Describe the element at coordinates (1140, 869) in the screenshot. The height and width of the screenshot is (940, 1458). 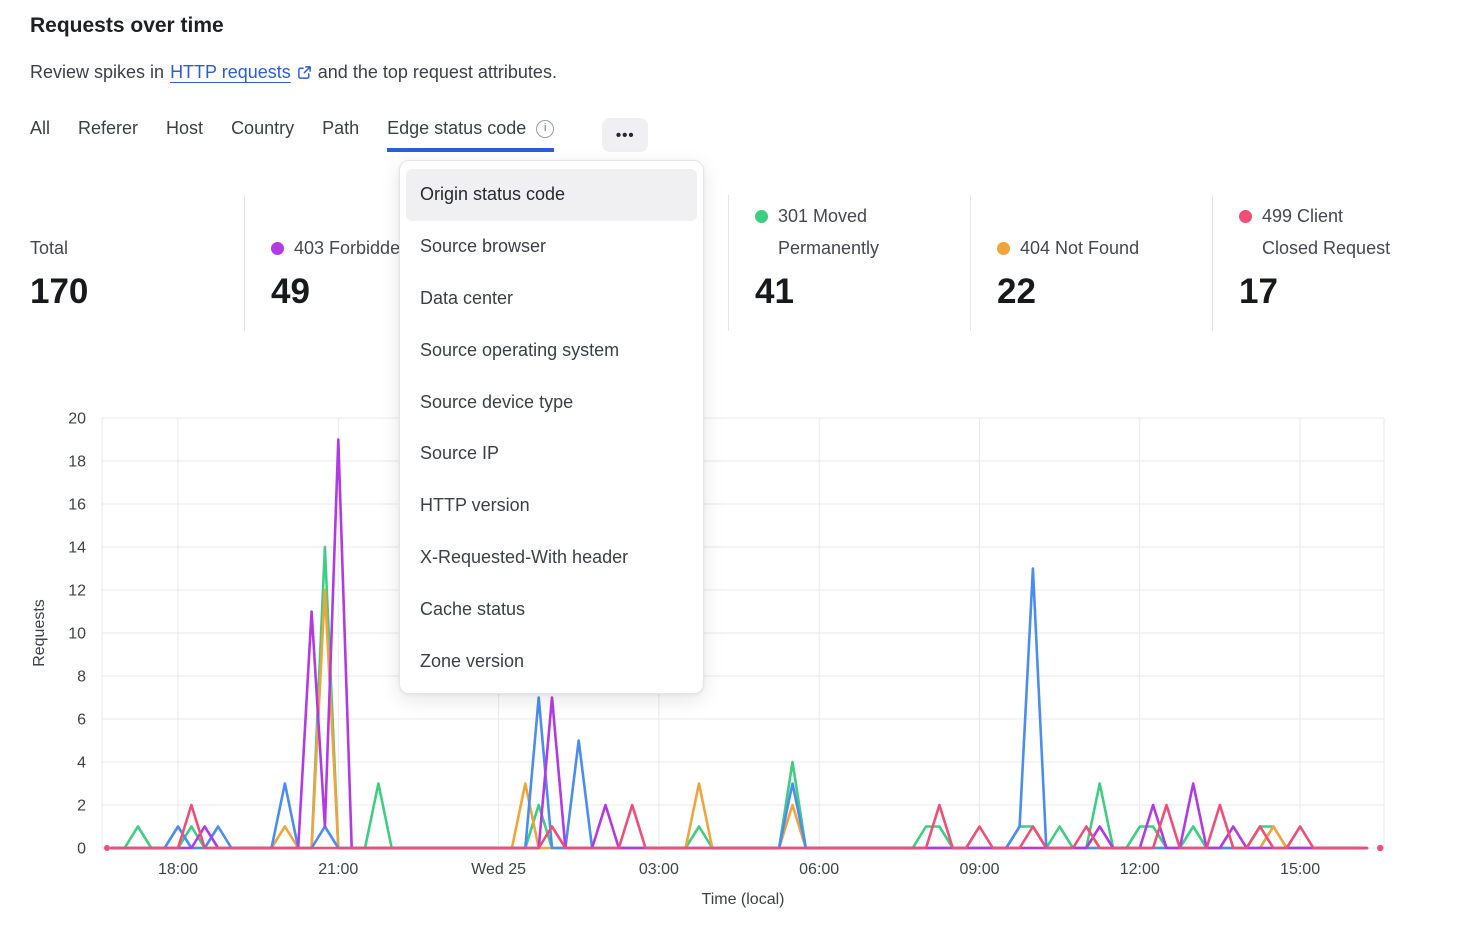
I see `svg-text: 12:00` at that location.